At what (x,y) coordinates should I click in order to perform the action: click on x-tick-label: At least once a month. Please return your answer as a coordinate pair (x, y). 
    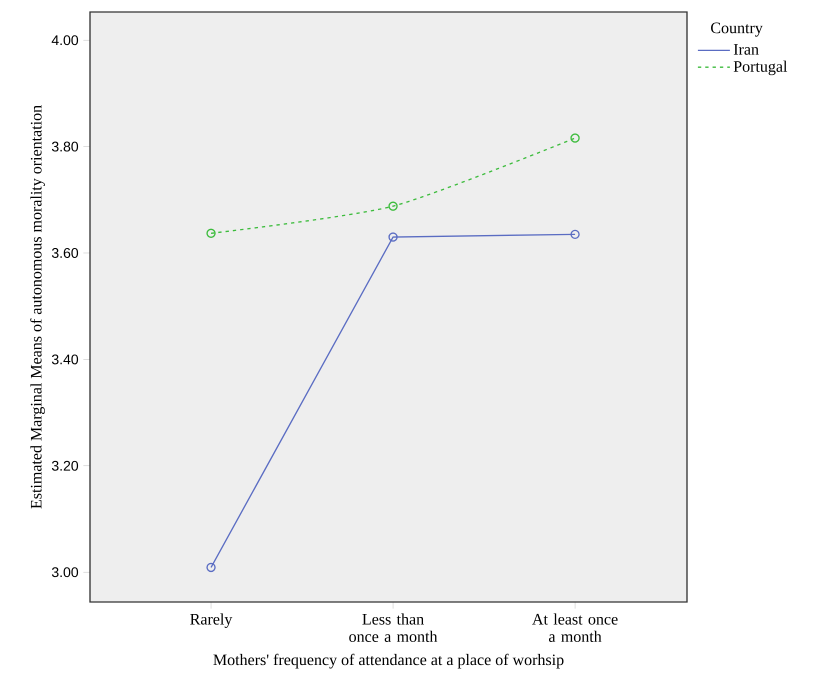
    Looking at the image, I should click on (575, 627).